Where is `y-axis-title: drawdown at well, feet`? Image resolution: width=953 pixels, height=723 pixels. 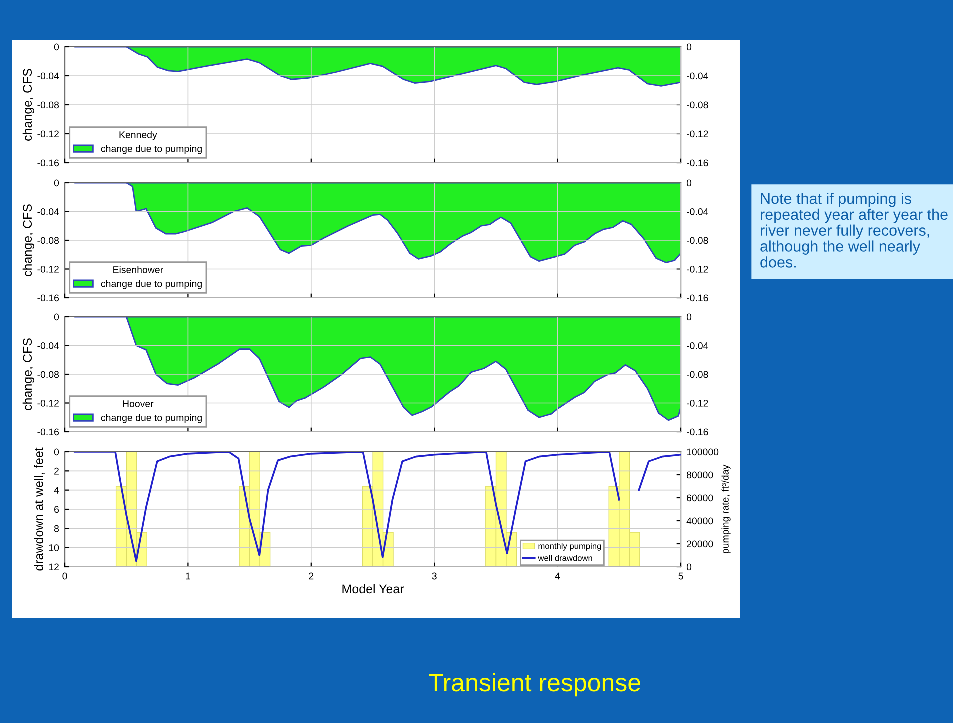
y-axis-title: drawdown at well, feet is located at coordinates (39, 509).